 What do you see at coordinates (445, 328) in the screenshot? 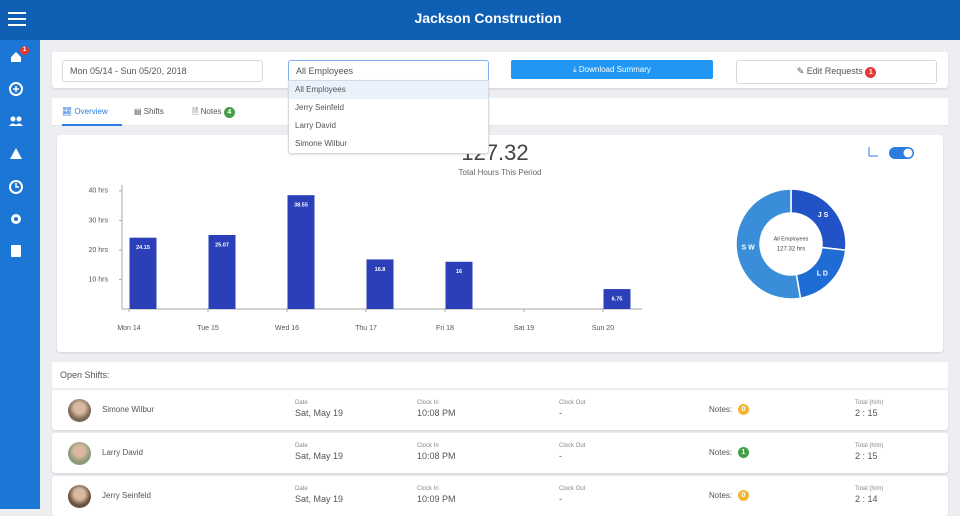
I see `x-tick-label: Fri 18` at bounding box center [445, 328].